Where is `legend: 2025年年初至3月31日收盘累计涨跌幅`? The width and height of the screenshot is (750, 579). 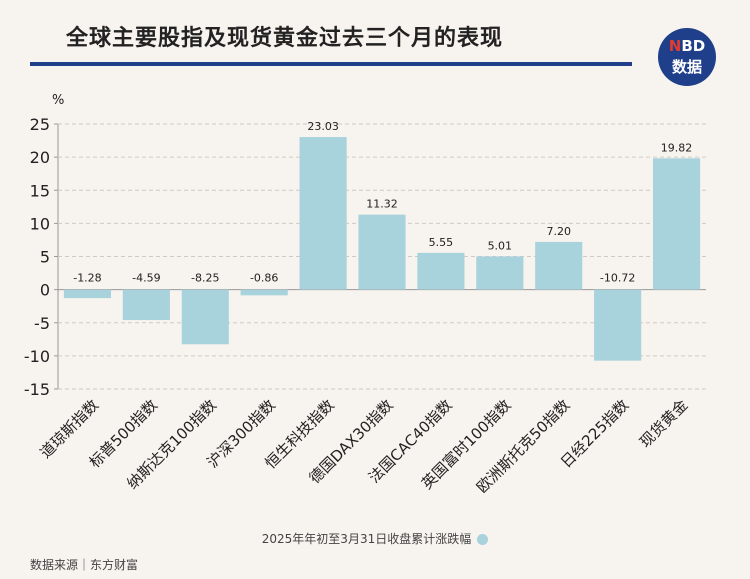
legend: 2025年年初至3月31日收盘累计涨跌幅 is located at coordinates (375, 538).